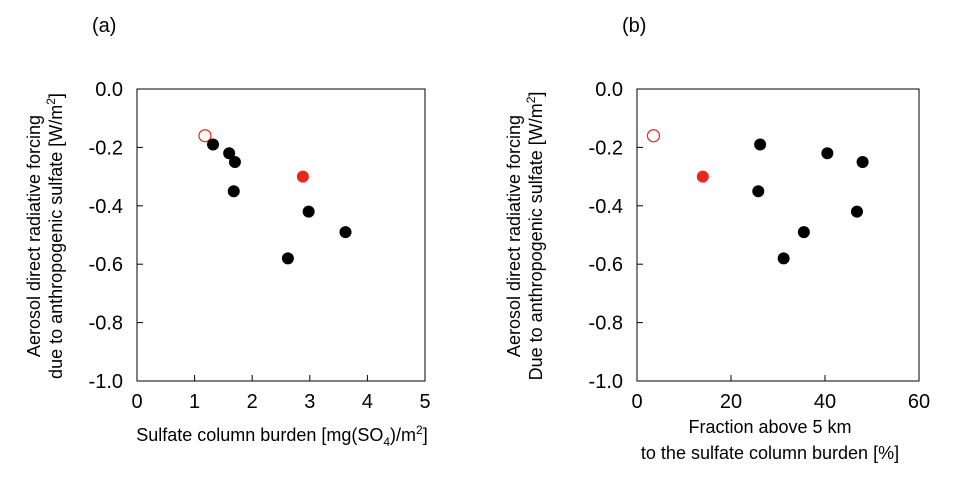  Describe the element at coordinates (770, 453) in the screenshot. I see `panel-b-x-label-line2: to the sulfate column burden [%]` at that location.